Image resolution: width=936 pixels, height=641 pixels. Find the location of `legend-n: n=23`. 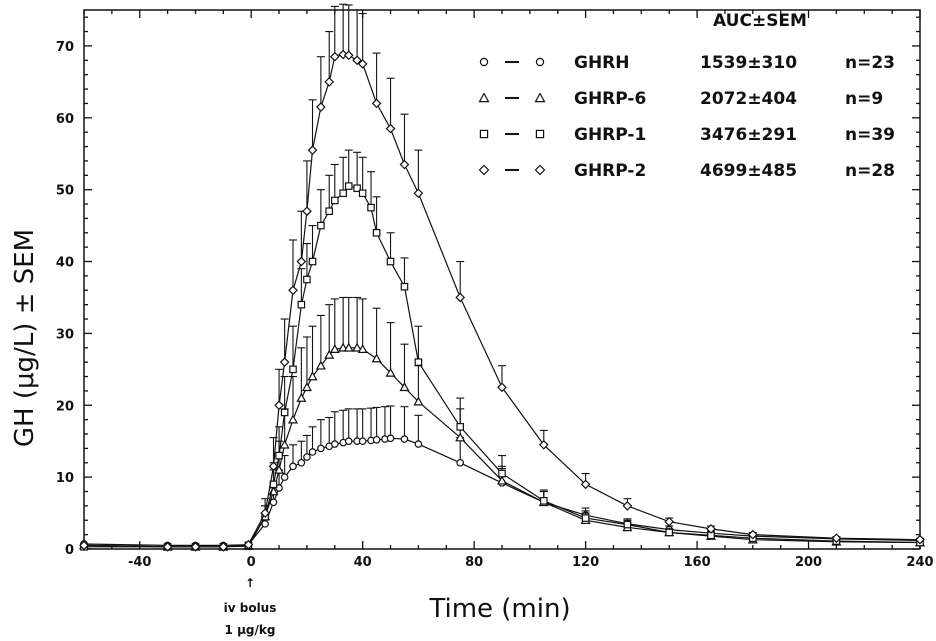

legend-n: n=23 is located at coordinates (870, 63).